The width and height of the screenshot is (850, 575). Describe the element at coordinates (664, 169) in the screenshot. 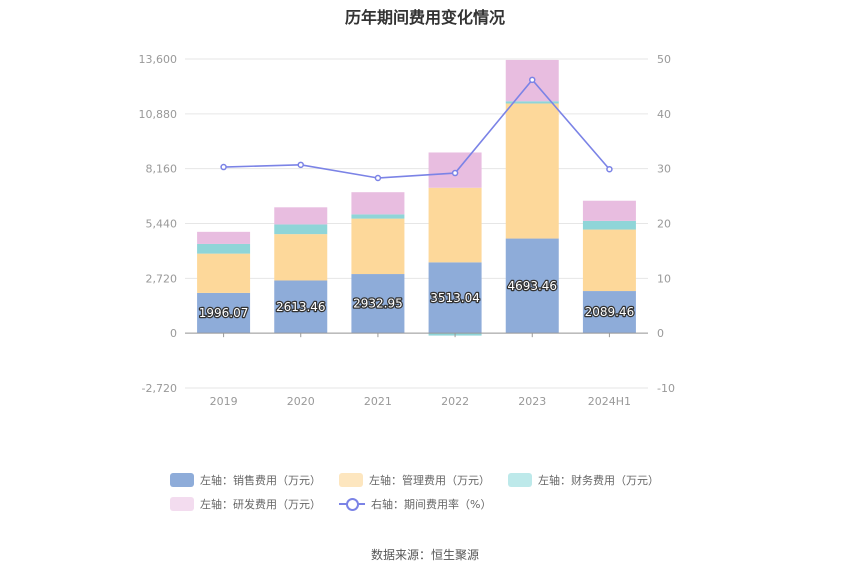

I see `y-right-tick-label: 30` at that location.